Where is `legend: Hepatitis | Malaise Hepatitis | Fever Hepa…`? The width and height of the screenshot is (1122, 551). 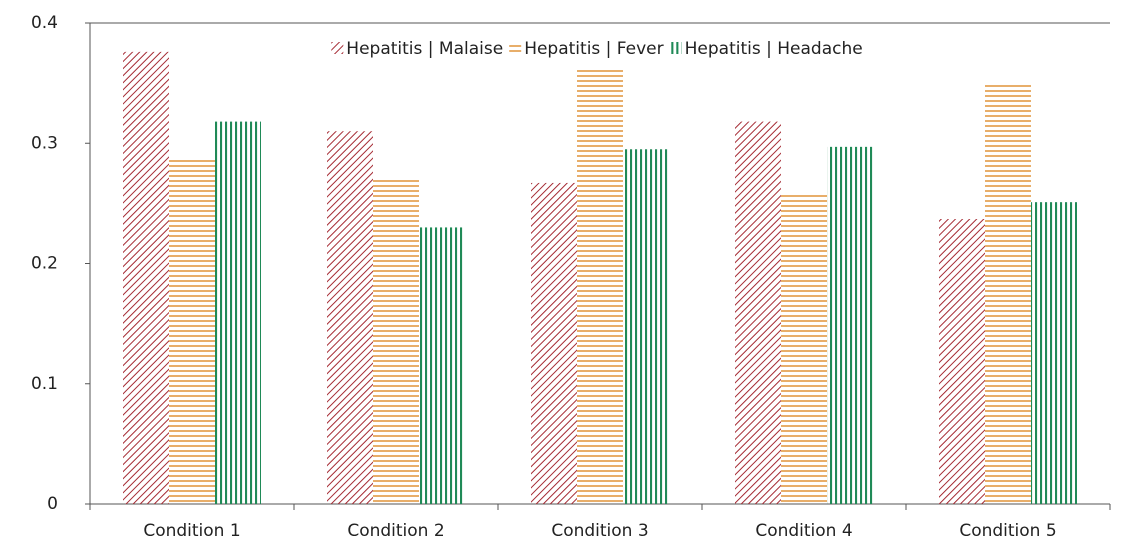 legend: Hepatitis | Malaise Hepatitis | Fever Hepa… is located at coordinates (597, 49).